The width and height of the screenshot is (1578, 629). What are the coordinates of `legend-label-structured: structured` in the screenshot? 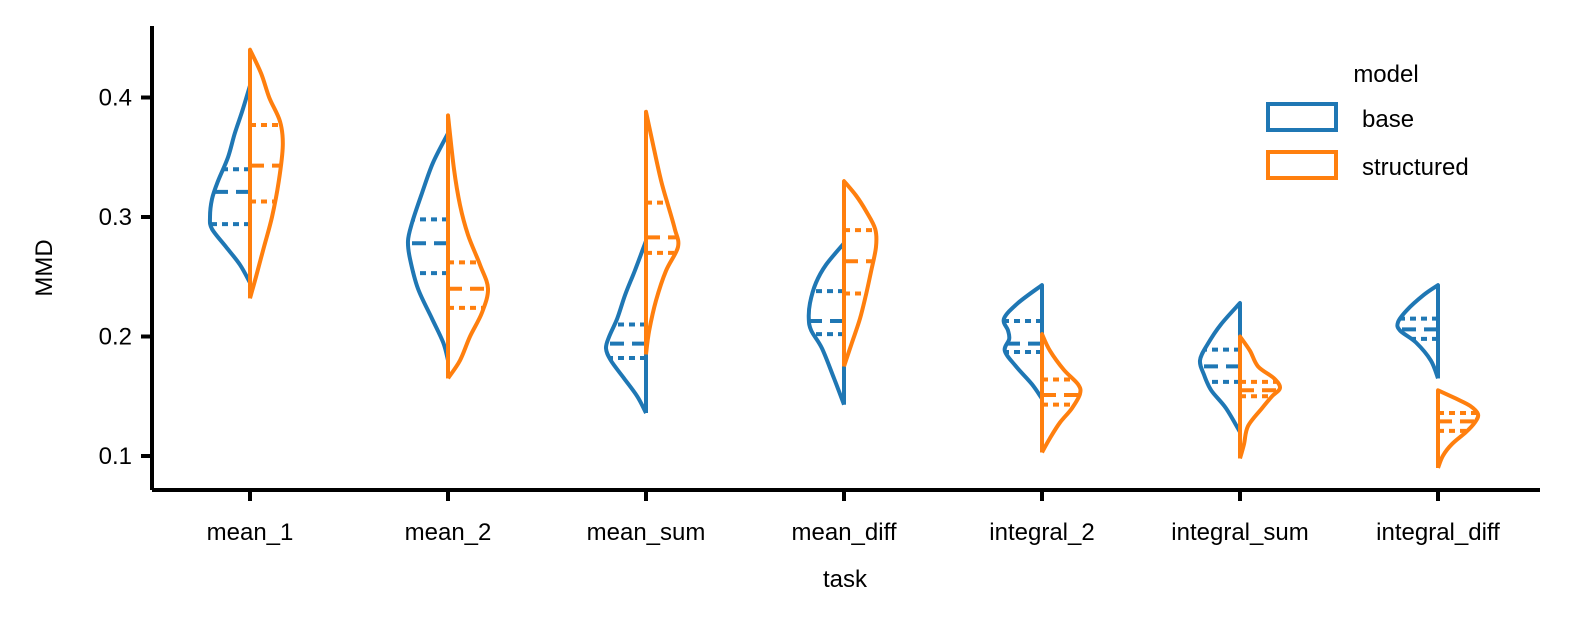 It's located at (1415, 167).